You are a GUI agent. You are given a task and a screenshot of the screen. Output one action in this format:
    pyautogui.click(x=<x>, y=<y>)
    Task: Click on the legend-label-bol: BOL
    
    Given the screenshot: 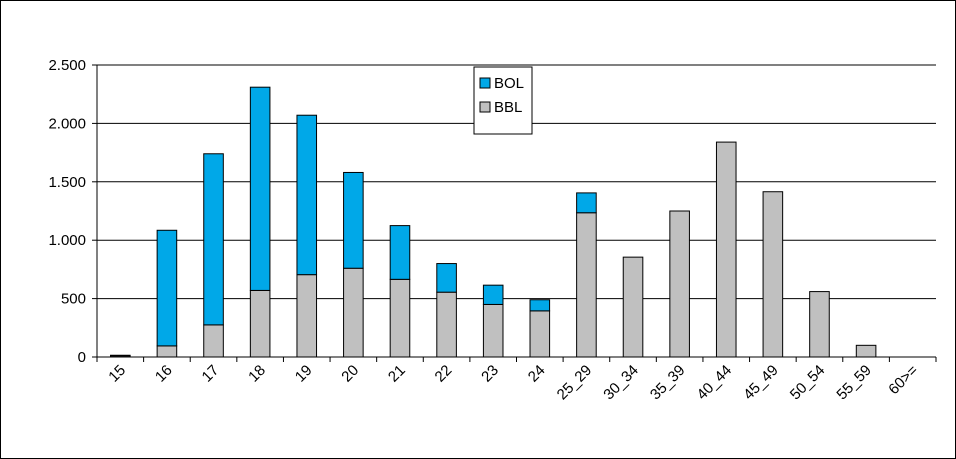 What is the action you would take?
    pyautogui.click(x=509, y=83)
    